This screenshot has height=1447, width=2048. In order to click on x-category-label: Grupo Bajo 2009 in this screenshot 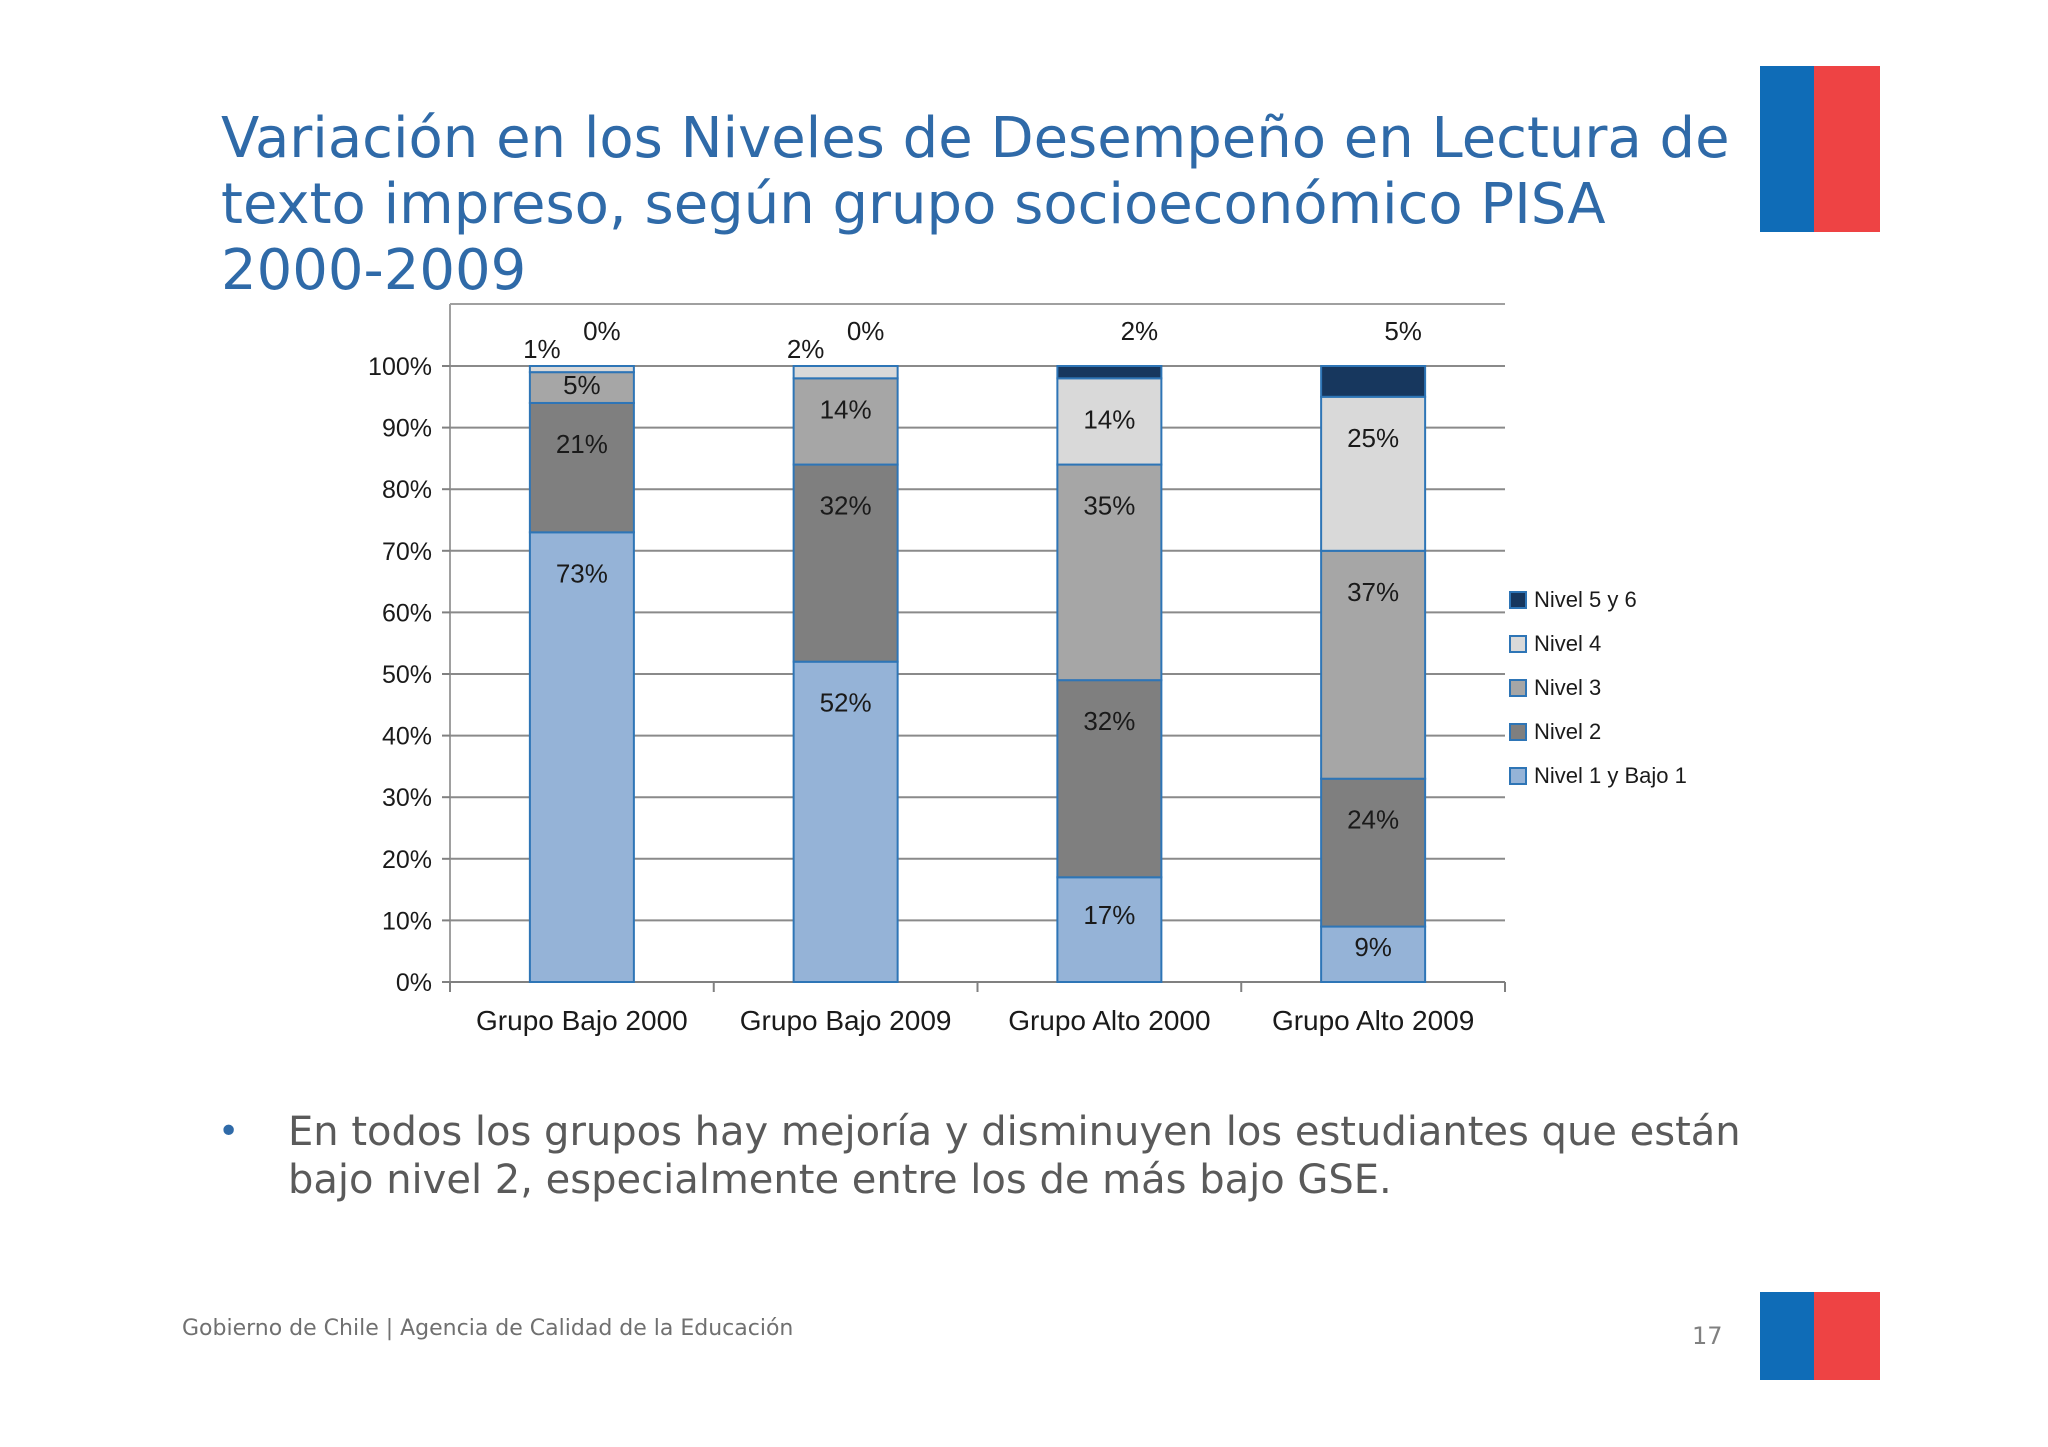, I will do `click(846, 1020)`.